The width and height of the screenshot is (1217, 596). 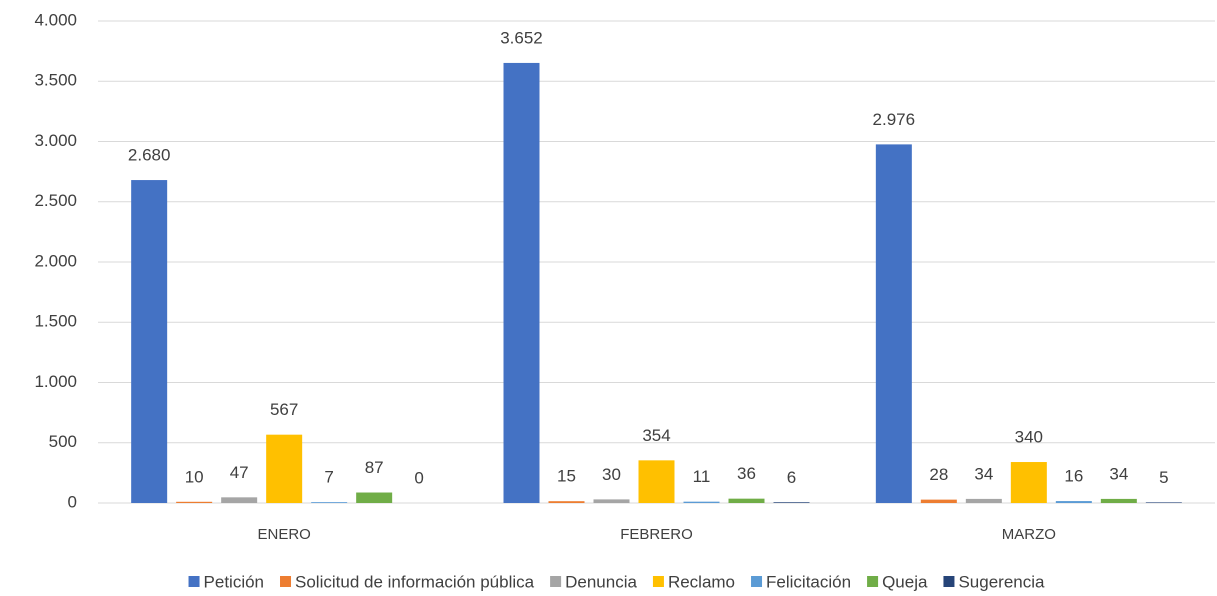 What do you see at coordinates (283, 534) in the screenshot?
I see `x-tick-label: ENERO` at bounding box center [283, 534].